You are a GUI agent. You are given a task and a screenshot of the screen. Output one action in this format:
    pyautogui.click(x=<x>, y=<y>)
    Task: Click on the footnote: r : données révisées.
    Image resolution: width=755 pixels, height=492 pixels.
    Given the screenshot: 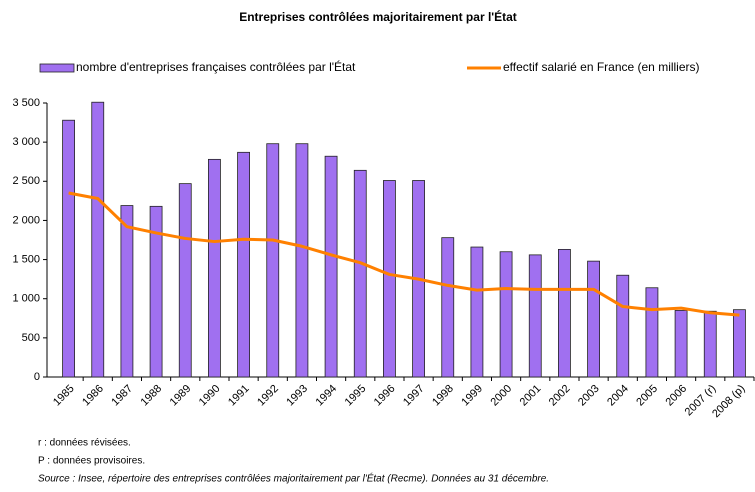 What is the action you would take?
    pyautogui.click(x=84, y=443)
    